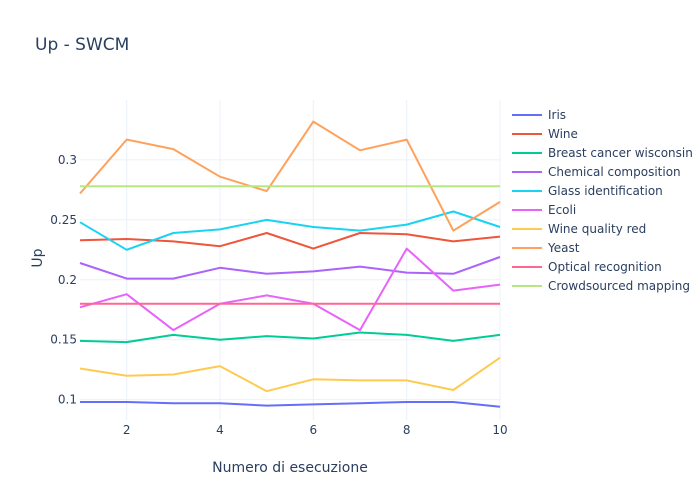 Image resolution: width=700 pixels, height=500 pixels. I want to click on series-line-wine, so click(290, 241).